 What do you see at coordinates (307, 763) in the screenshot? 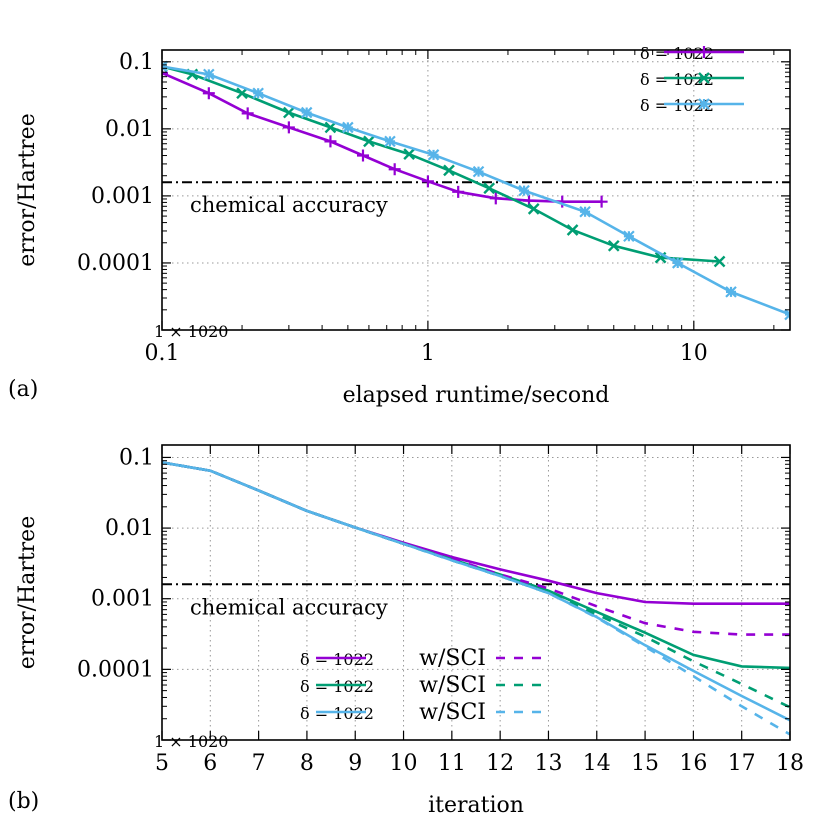
I see `x-tick-label: 8` at bounding box center [307, 763].